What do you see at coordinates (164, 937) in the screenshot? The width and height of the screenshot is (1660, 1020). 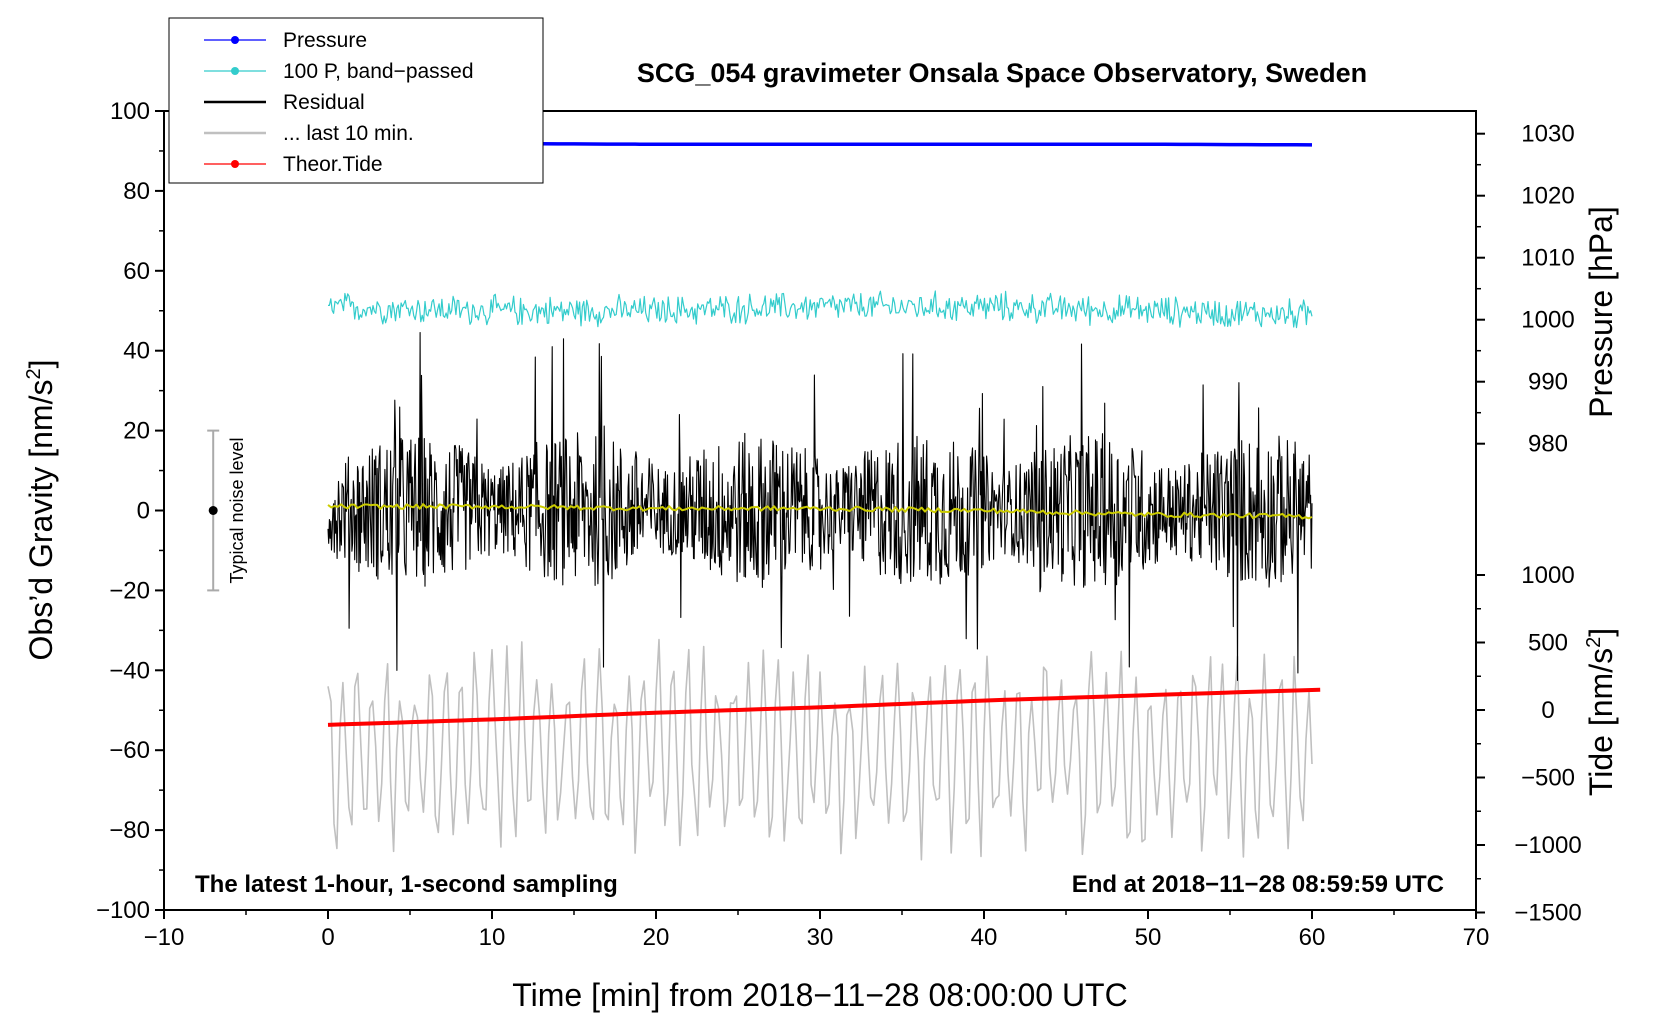 I see `x-tick-label: −10` at bounding box center [164, 937].